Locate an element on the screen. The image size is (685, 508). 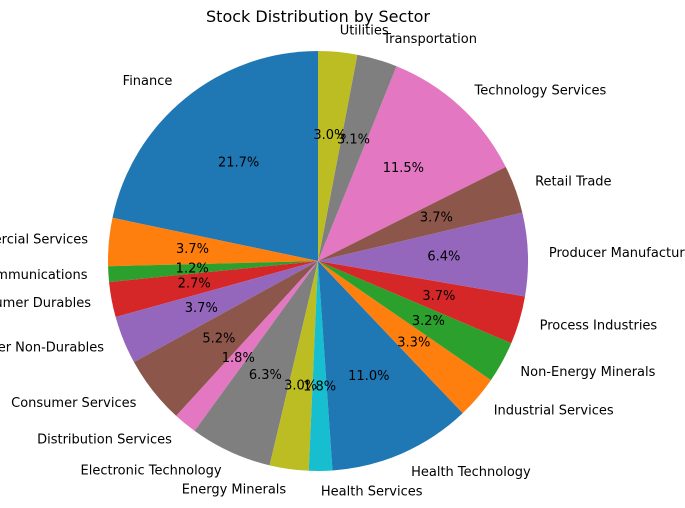
slice-category-label: Health Technology is located at coordinates (471, 472).